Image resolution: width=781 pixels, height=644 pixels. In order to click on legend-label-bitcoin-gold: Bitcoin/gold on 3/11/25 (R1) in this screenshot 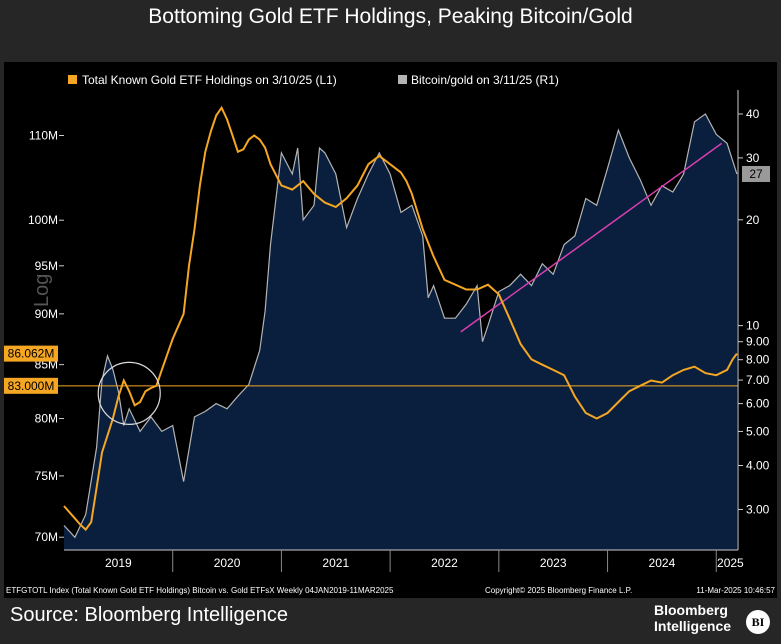, I will do `click(485, 80)`.